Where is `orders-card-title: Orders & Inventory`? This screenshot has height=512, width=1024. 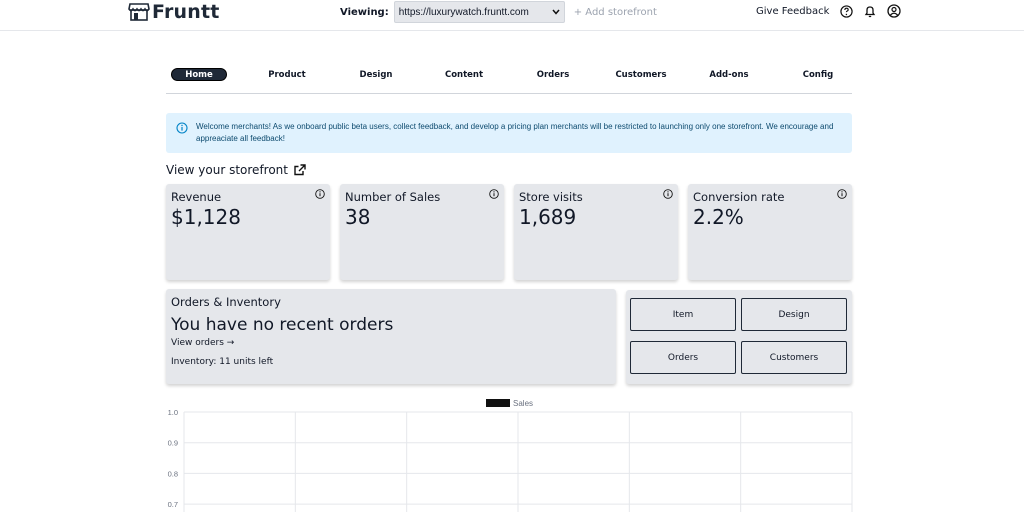 orders-card-title: Orders & Inventory is located at coordinates (226, 302).